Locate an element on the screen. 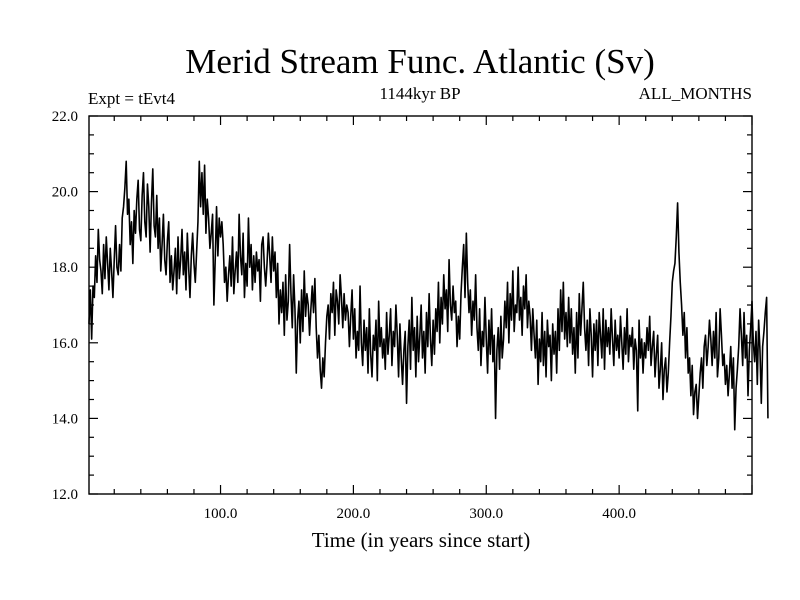 This screenshot has height=600, width=800. y-tick-label: 18.0 is located at coordinates (65, 268).